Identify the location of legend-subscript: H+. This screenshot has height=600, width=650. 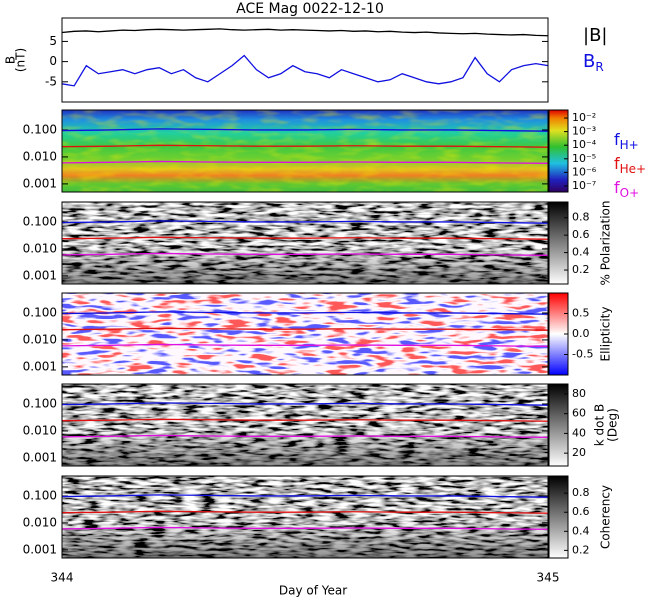
(629, 145).